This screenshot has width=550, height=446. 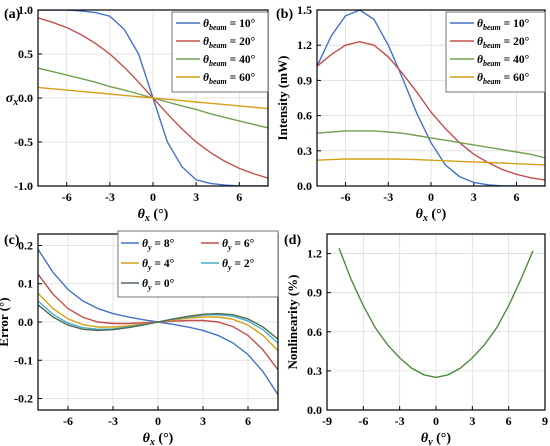 I want to click on y-axis-label: Intensity (mW), so click(x=282, y=98).